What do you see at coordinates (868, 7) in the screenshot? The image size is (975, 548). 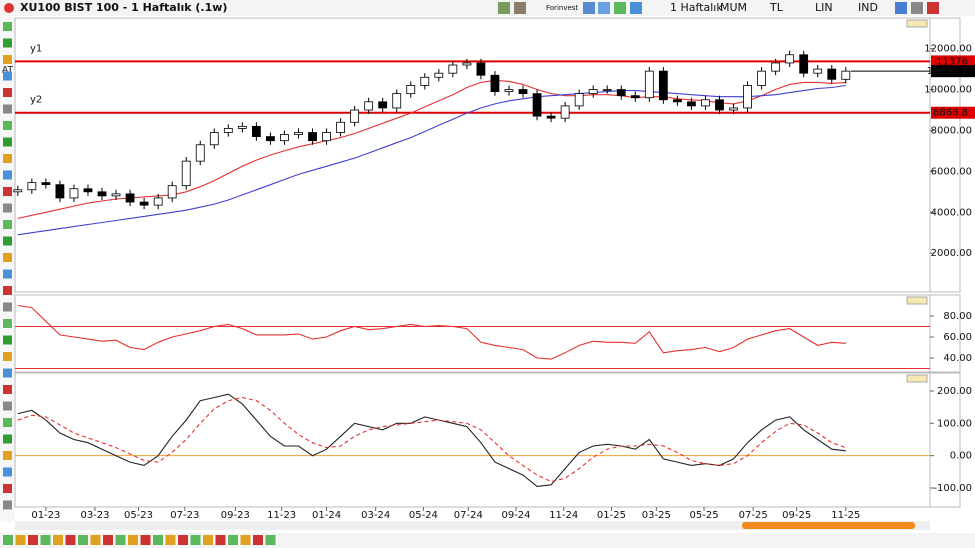 I see `toolbar-button: IND` at bounding box center [868, 7].